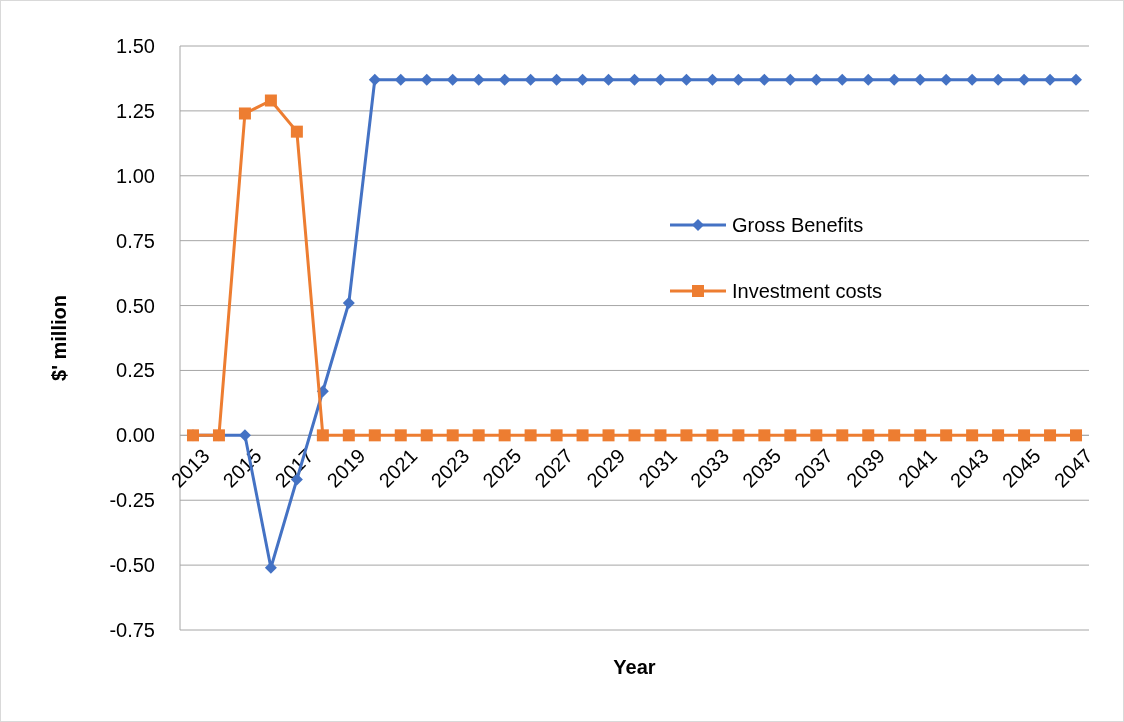  I want to click on y-tick-label: 1.50, so click(135, 46).